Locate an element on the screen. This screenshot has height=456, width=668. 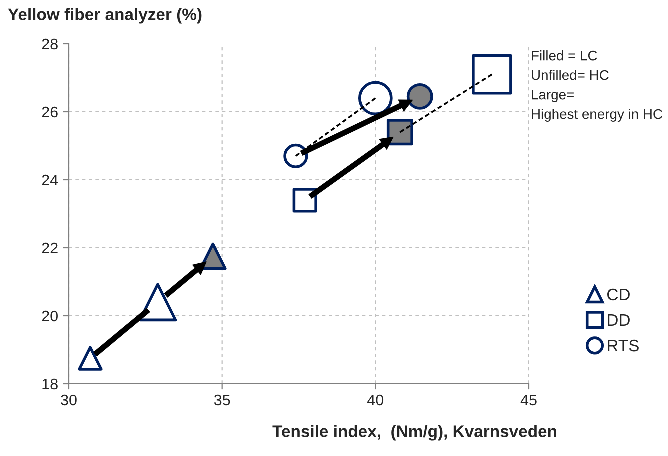
x-tick-label: 40 is located at coordinates (376, 400).